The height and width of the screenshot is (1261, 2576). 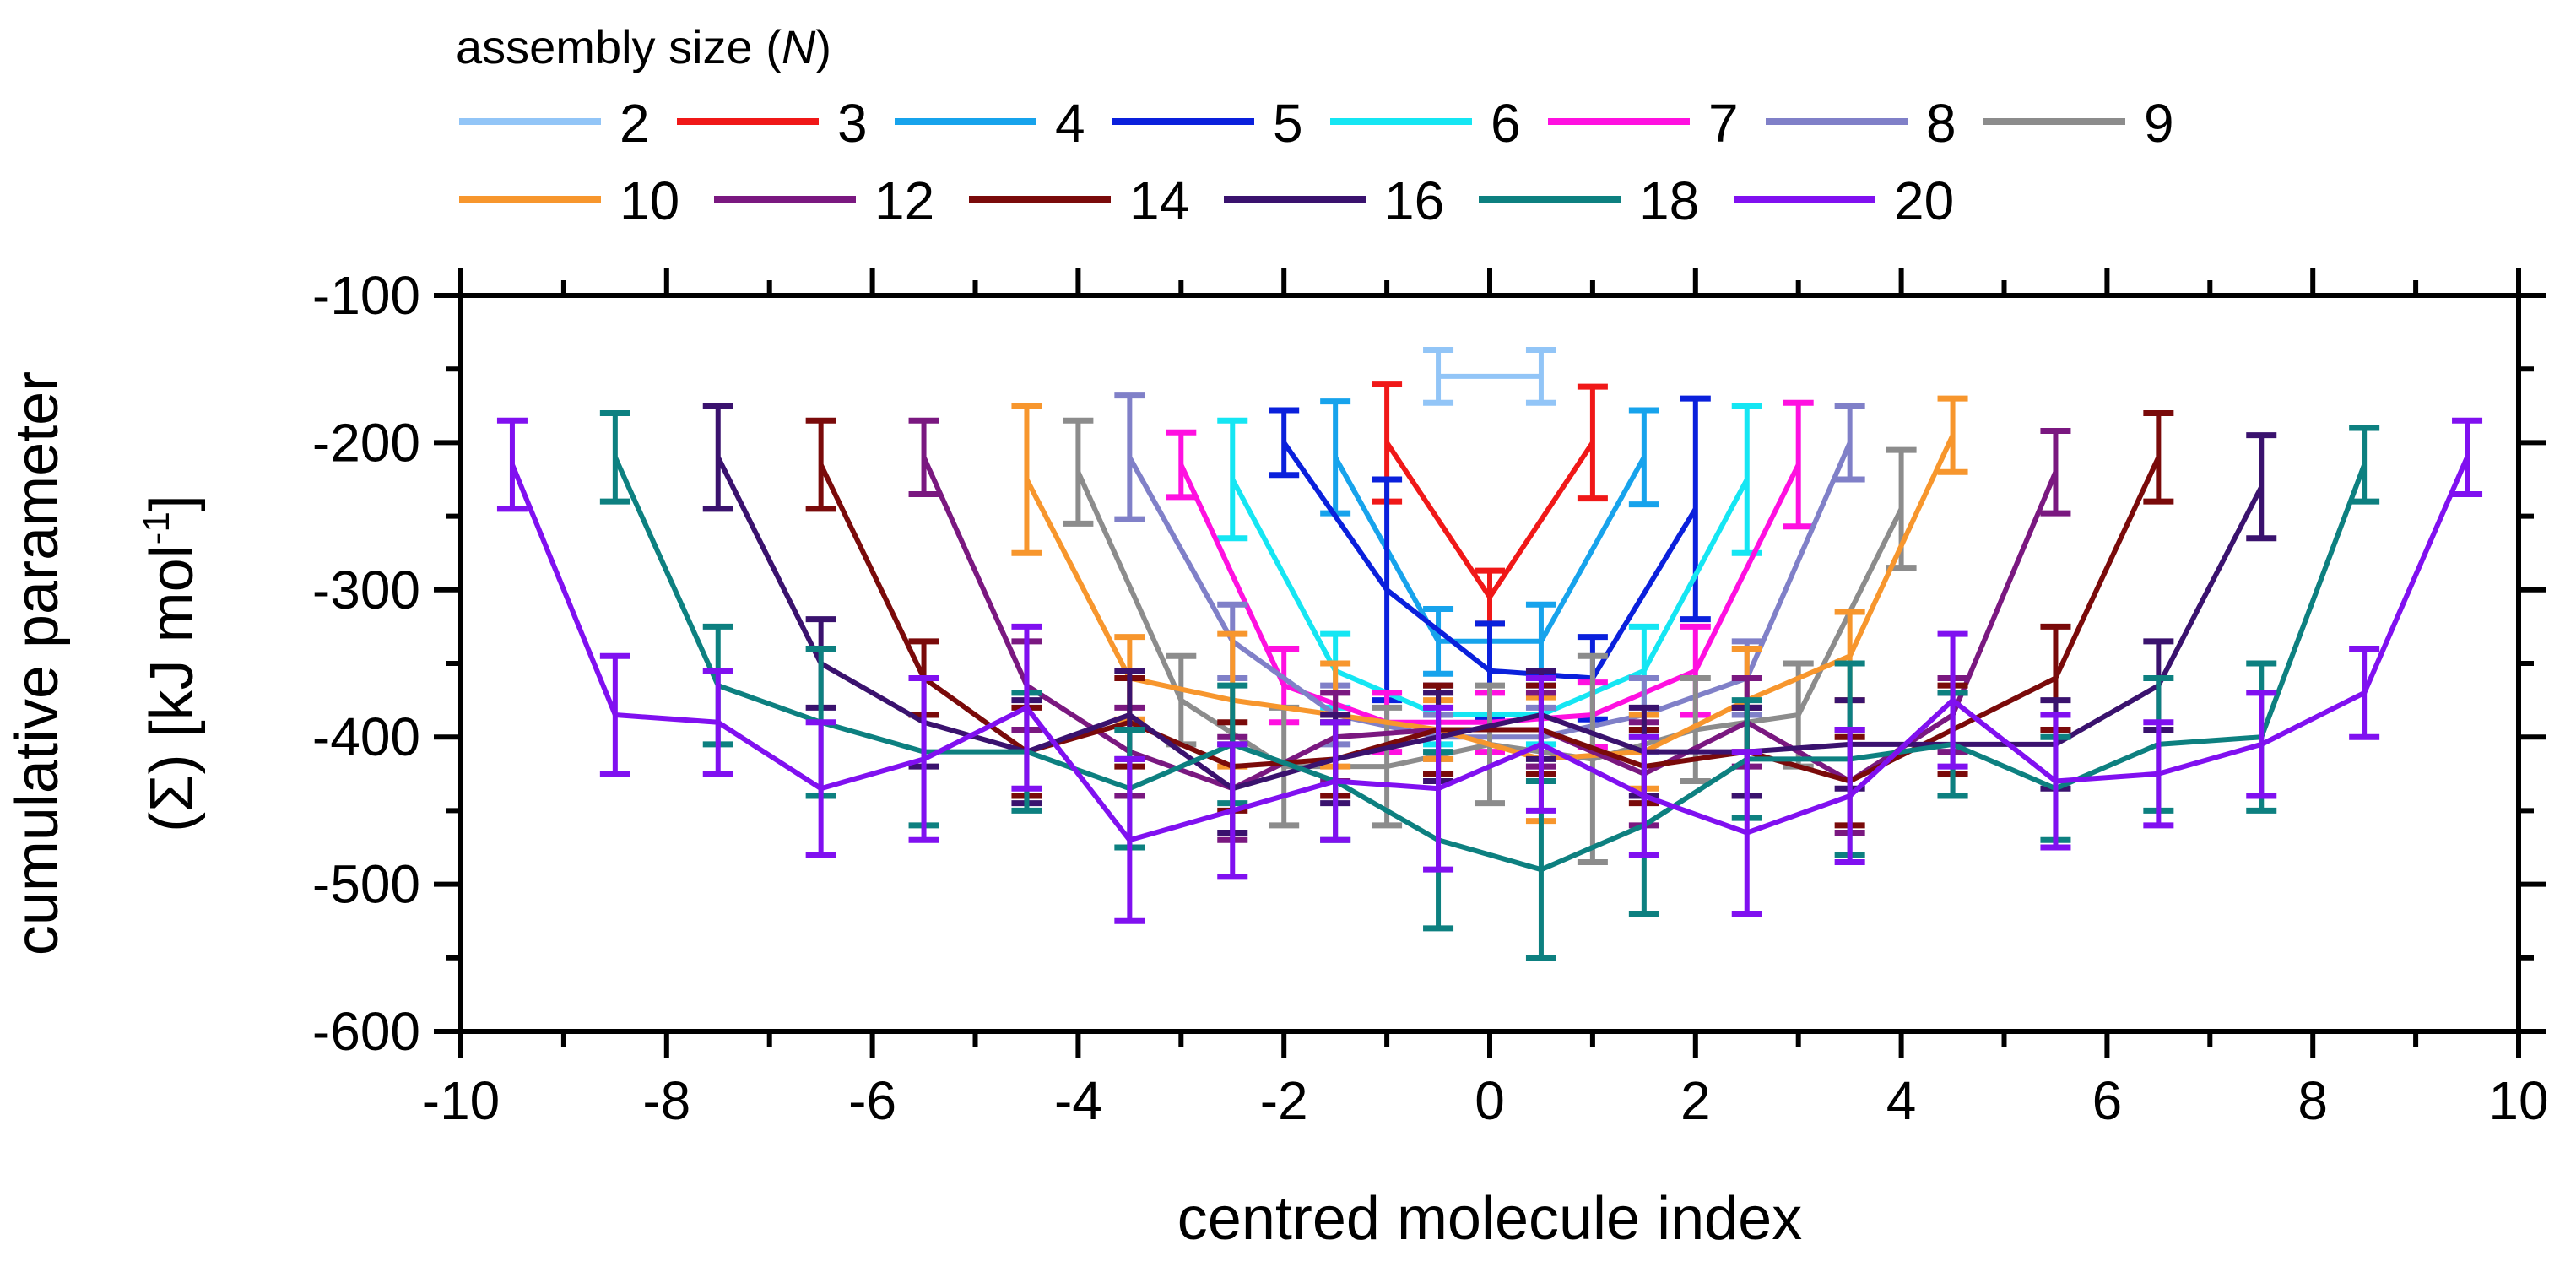 What do you see at coordinates (1288, 123) in the screenshot?
I see `legend-label: 5` at bounding box center [1288, 123].